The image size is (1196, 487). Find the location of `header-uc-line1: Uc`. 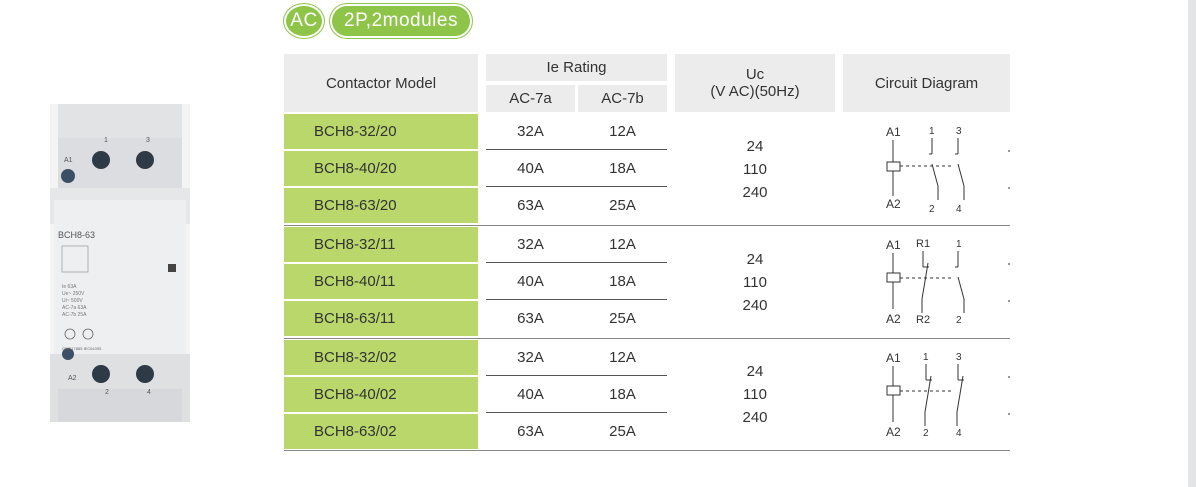

header-uc-line1: Uc is located at coordinates (755, 74).